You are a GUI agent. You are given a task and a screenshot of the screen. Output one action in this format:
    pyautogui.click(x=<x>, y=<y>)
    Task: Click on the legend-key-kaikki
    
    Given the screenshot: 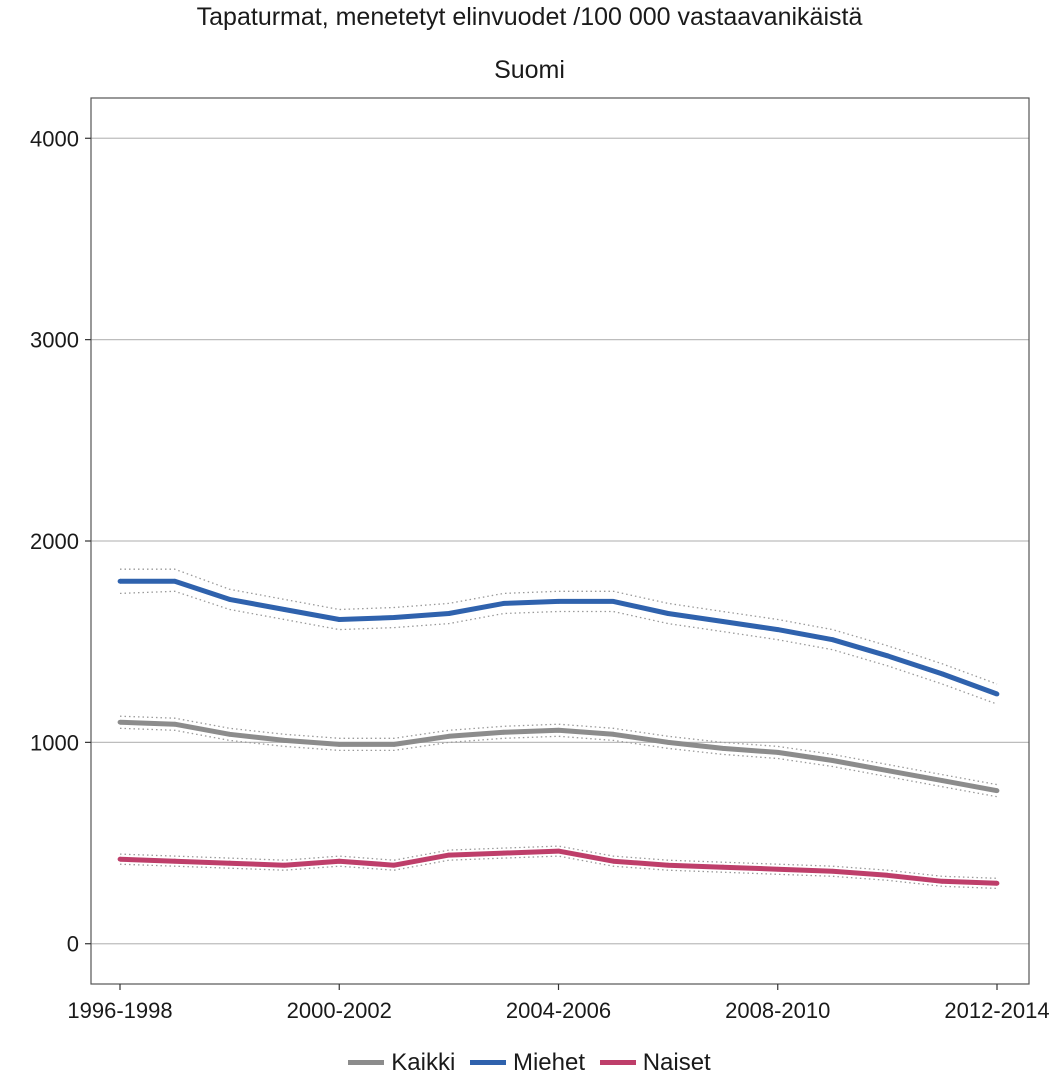 What is the action you would take?
    pyautogui.click(x=366, y=1062)
    